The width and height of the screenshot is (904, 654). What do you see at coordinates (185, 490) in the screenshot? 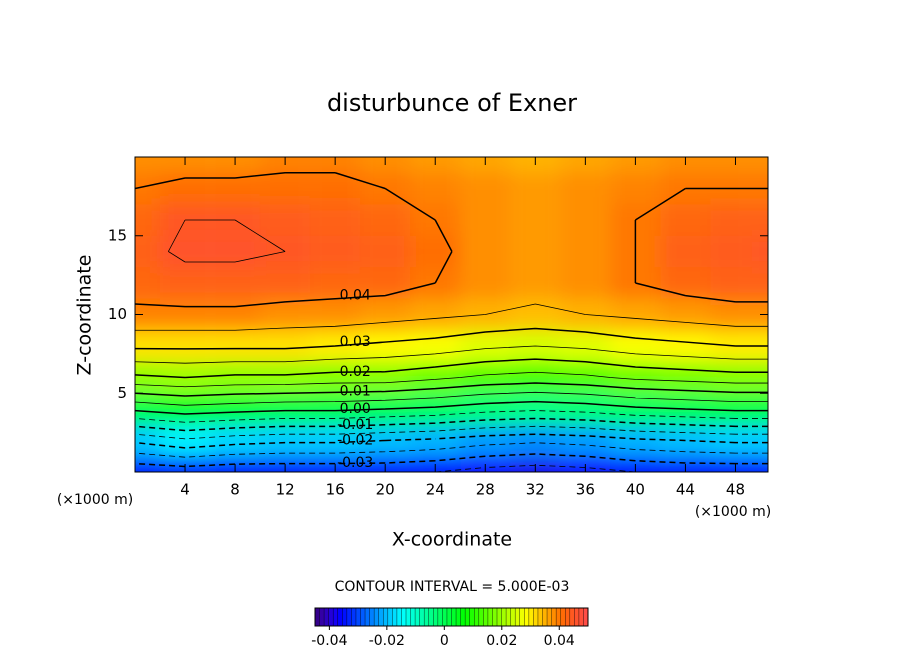
I see `x-tick-label: 4` at bounding box center [185, 490].